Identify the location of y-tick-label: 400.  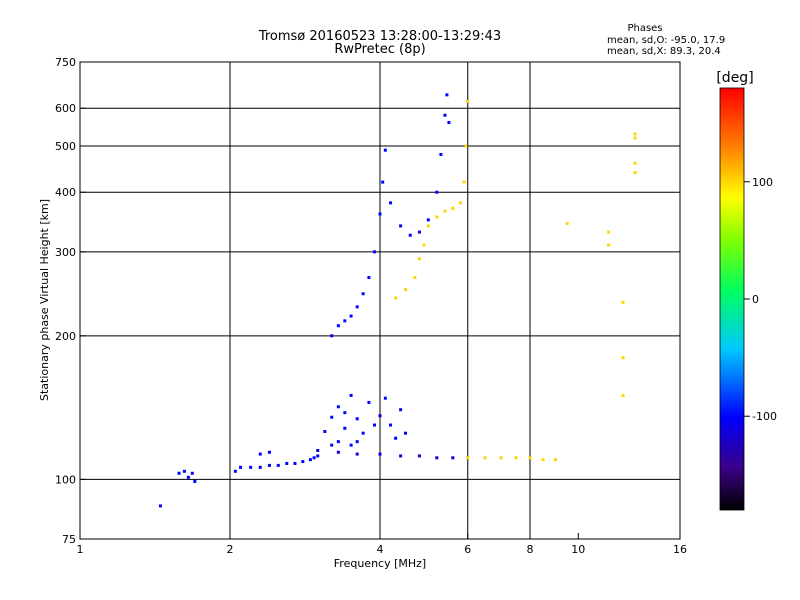
(65, 192).